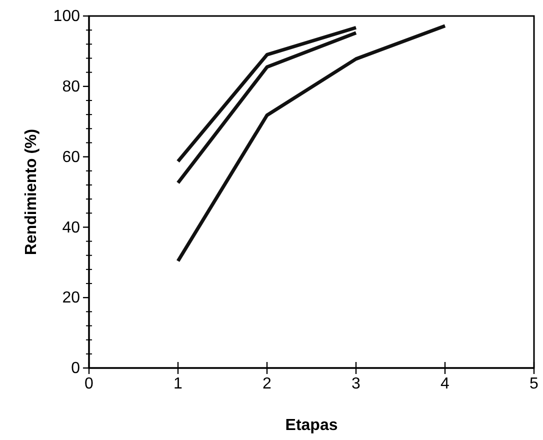  Describe the element at coordinates (71, 227) in the screenshot. I see `y-tick-label: 40` at that location.